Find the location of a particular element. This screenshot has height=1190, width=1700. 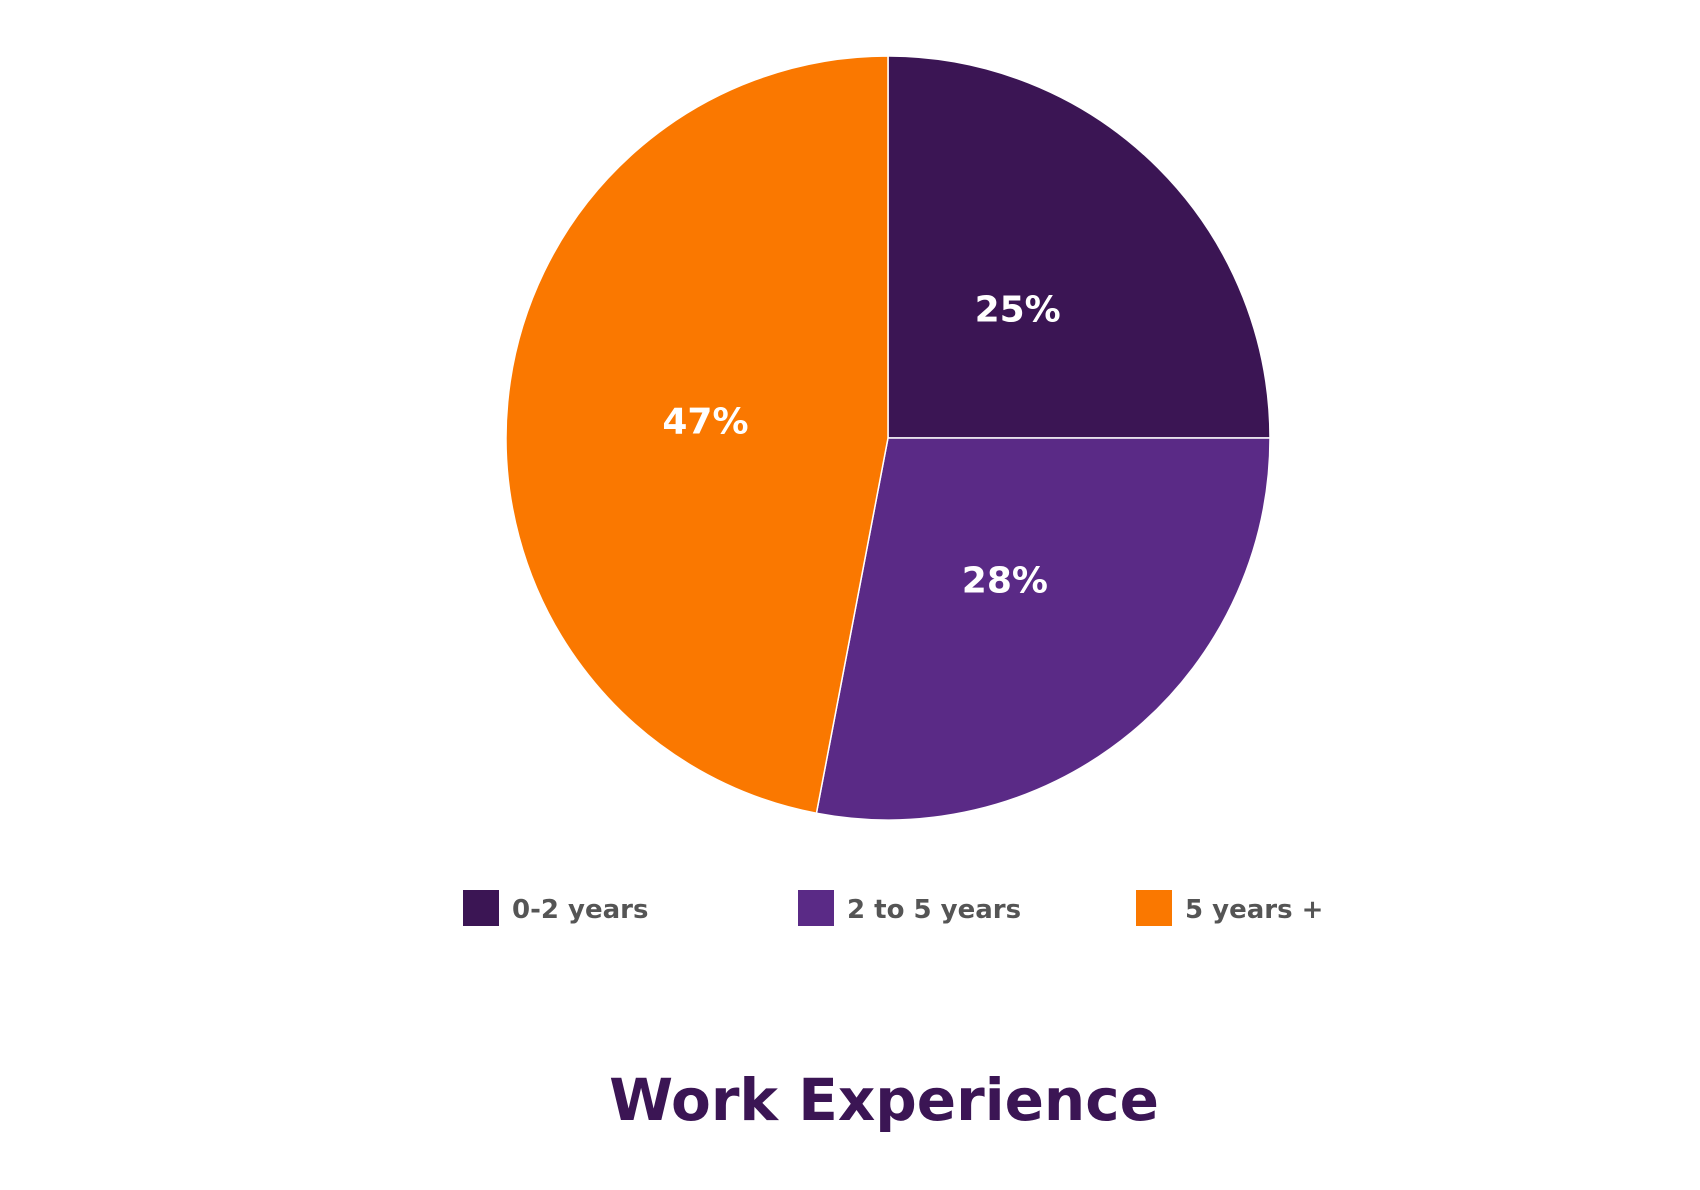

chart-title: Work Experience is located at coordinates (884, 1100).